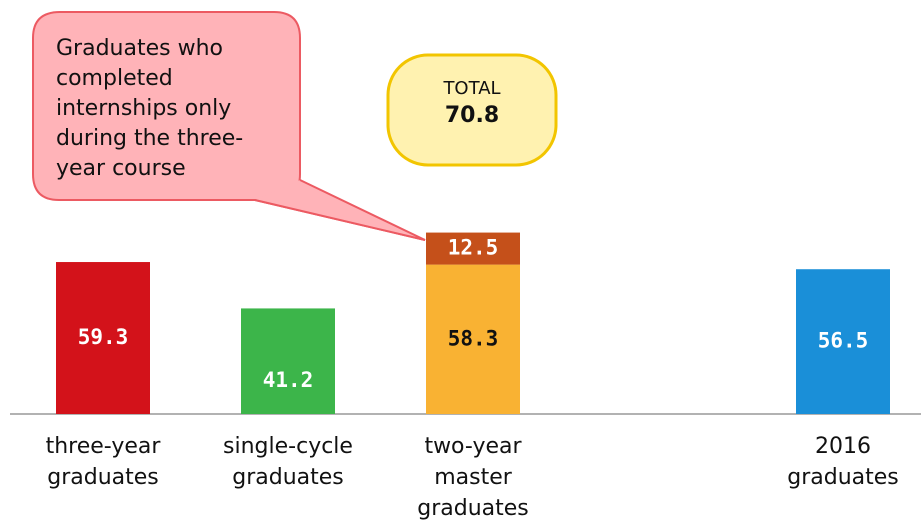 Image resolution: width=921 pixels, height=521 pixels. What do you see at coordinates (473, 477) in the screenshot?
I see `x-tick-label: two-year master graduates` at bounding box center [473, 477].